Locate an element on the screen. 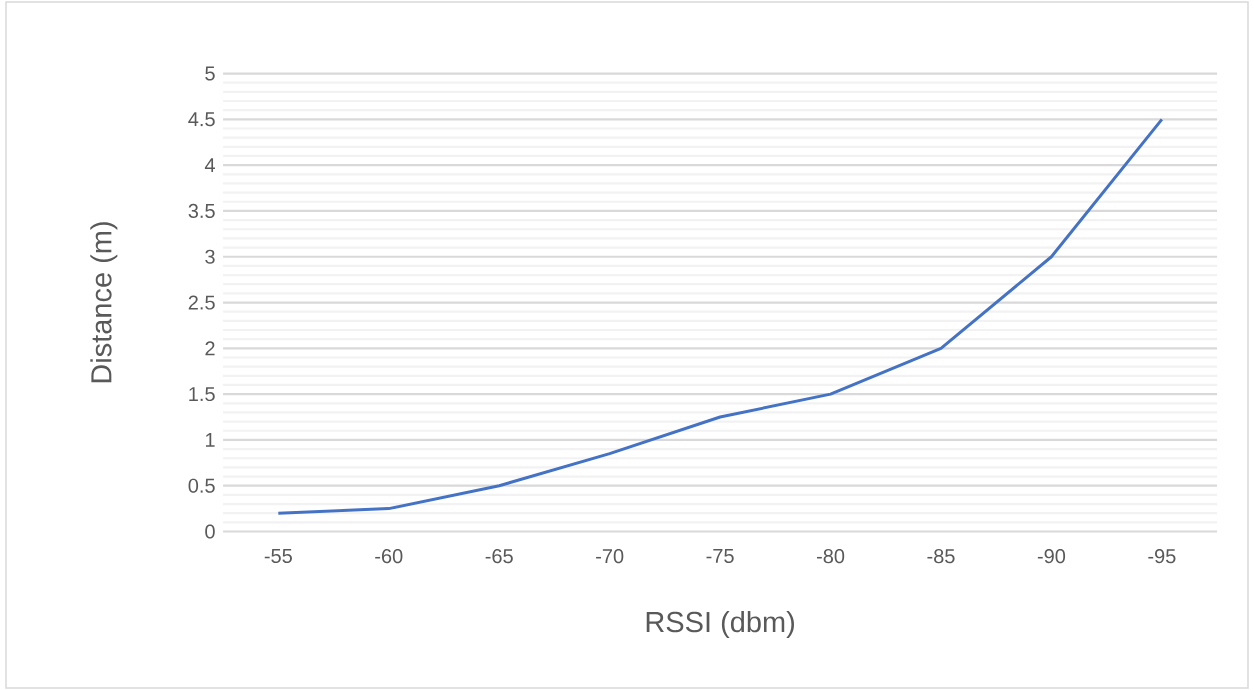 The height and width of the screenshot is (690, 1254). x-axis-title: RSSI (dbm) is located at coordinates (720, 624).